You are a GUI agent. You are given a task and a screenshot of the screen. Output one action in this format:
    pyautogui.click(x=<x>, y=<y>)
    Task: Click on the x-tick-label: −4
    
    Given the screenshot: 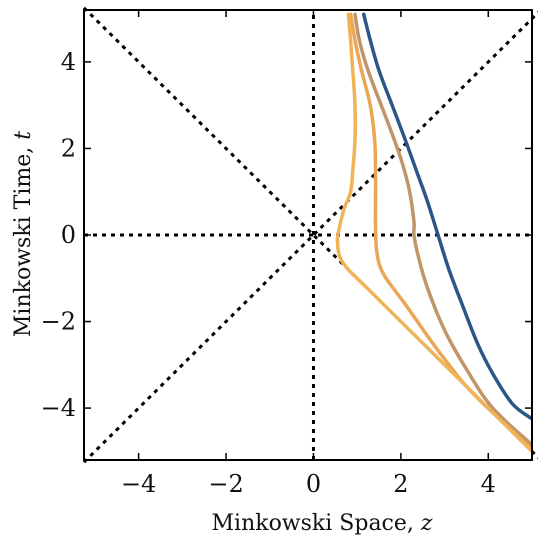 What is the action you would take?
    pyautogui.click(x=138, y=484)
    